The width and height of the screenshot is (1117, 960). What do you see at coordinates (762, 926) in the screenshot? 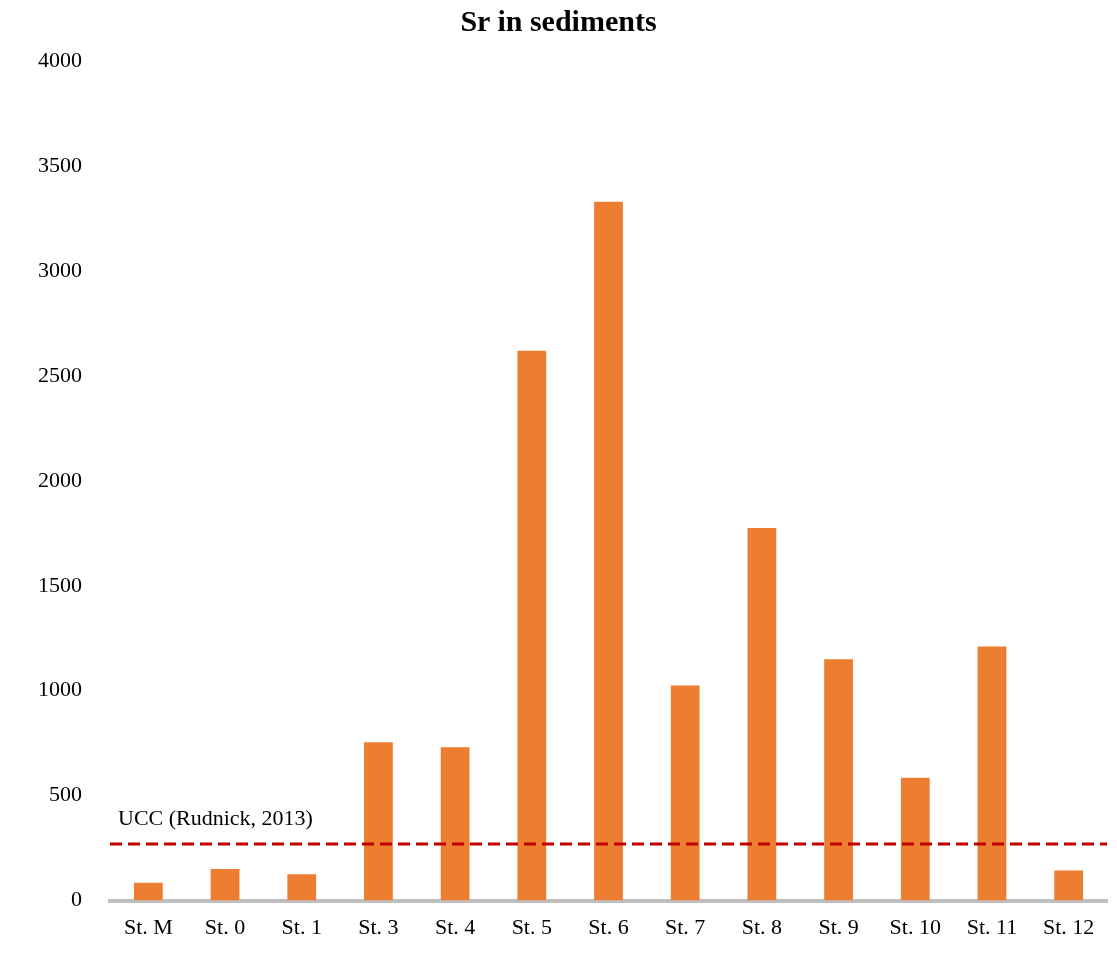
I see `x-tick-label: St. 8` at bounding box center [762, 926].